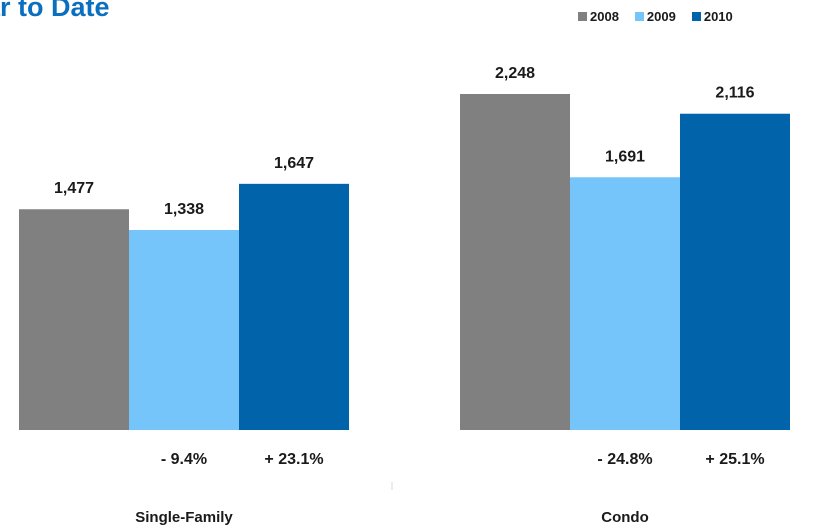 The width and height of the screenshot is (840, 530). What do you see at coordinates (74, 319) in the screenshot?
I see `bar-single-family-2008` at bounding box center [74, 319].